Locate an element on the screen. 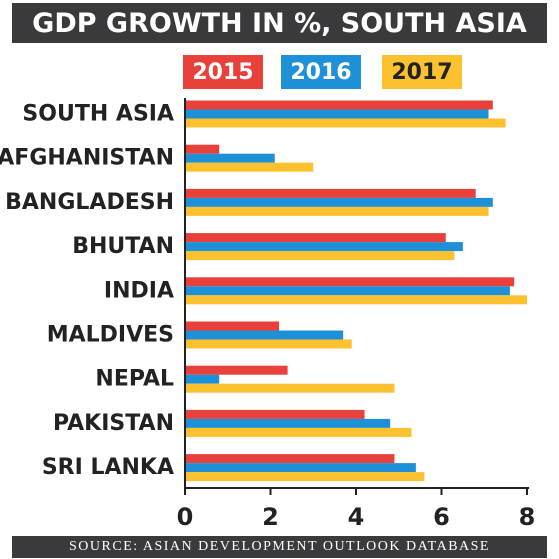 The image size is (559, 559). category-label: SOUTH ASIA is located at coordinates (98, 114).